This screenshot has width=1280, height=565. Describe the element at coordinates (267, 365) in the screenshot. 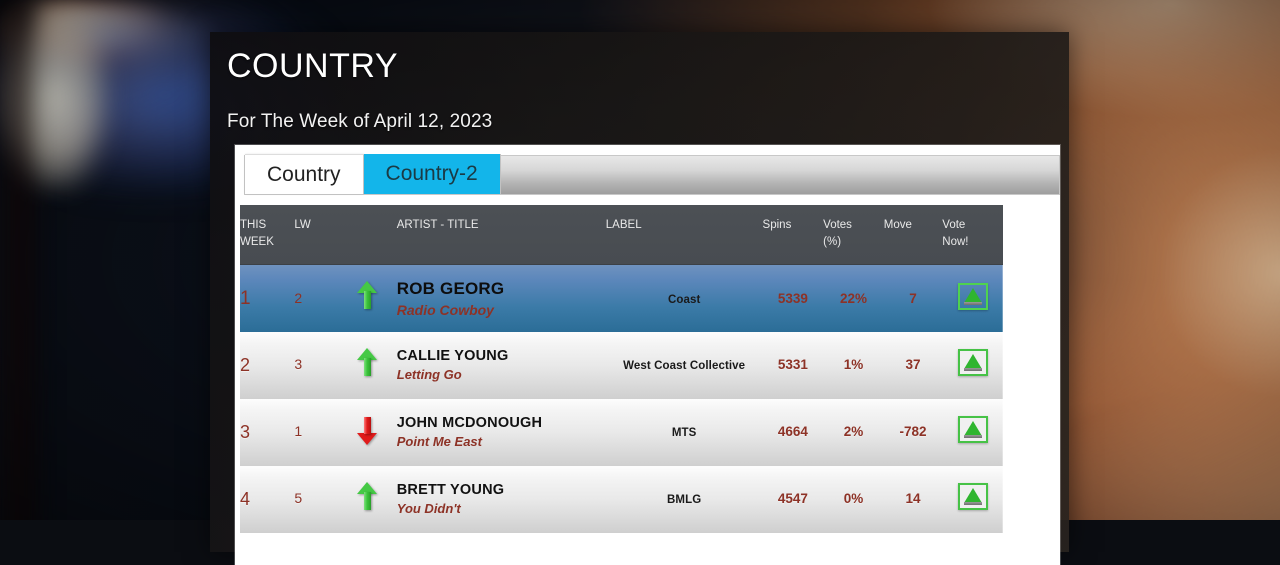

I see `cell-this-week: 2` at that location.